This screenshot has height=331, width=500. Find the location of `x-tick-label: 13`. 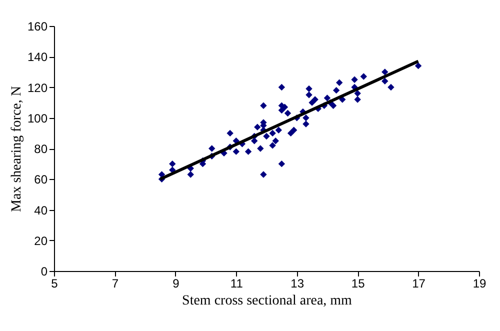

x-tick-label: 13 is located at coordinates (297, 283).